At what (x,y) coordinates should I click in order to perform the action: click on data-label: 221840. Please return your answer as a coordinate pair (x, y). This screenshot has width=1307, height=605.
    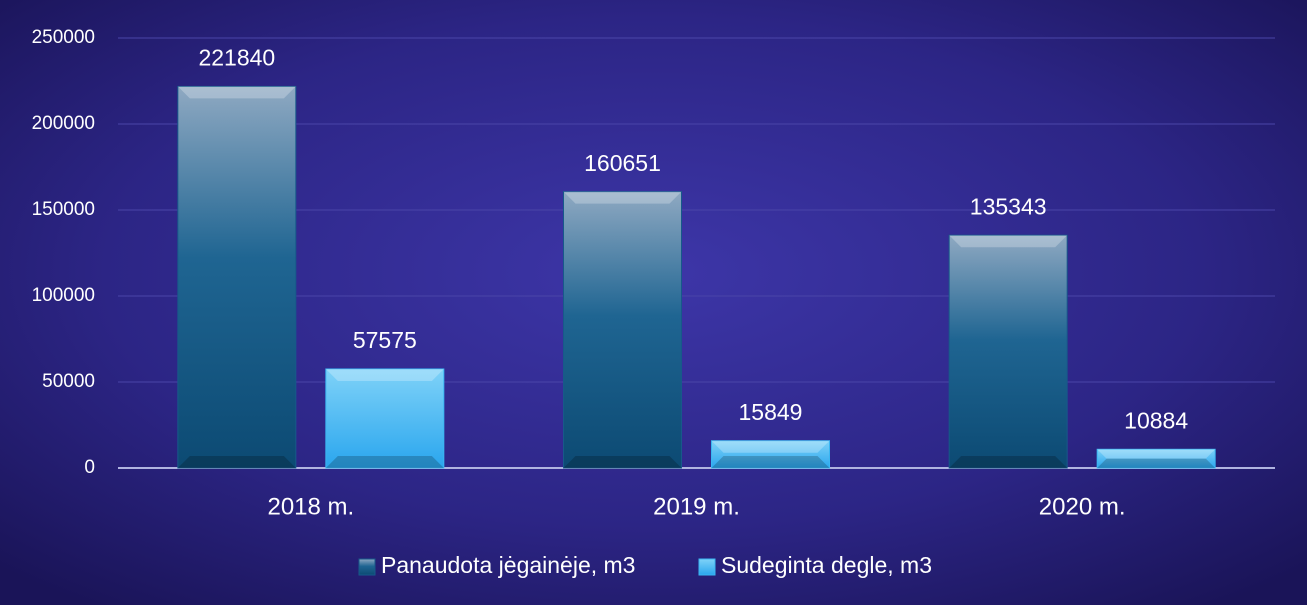
    Looking at the image, I should click on (236, 58).